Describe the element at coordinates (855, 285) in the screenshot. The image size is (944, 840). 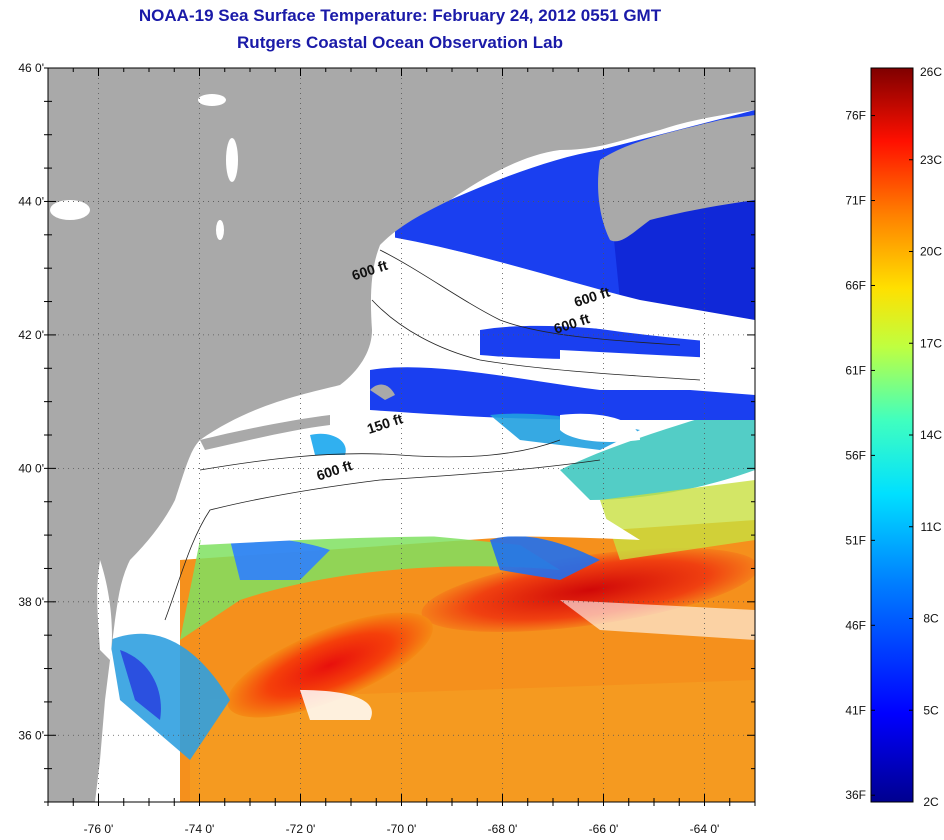
I see `colorbar-f-label: 66F` at that location.